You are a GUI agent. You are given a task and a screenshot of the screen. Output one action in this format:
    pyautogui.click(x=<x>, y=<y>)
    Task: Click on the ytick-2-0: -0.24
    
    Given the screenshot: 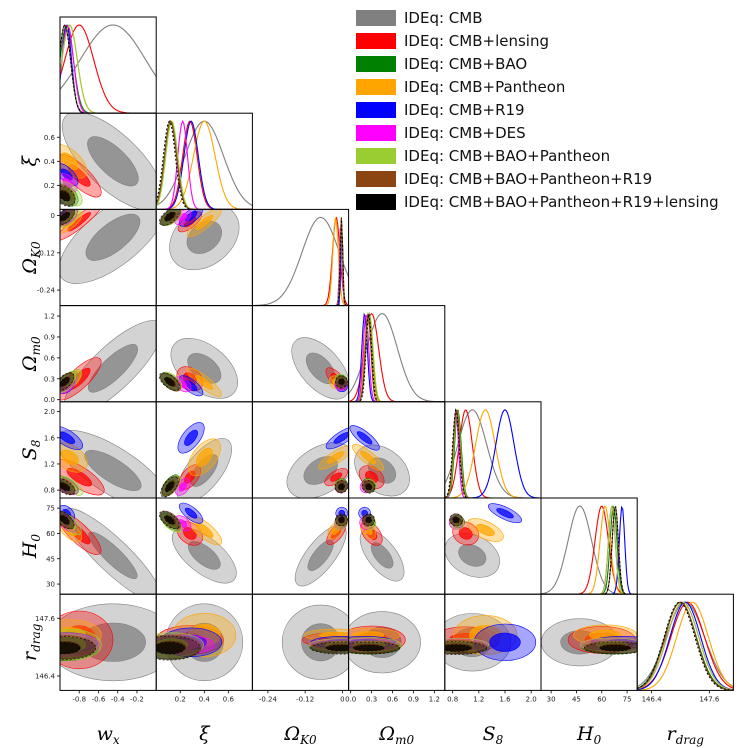 What is the action you would take?
    pyautogui.click(x=46, y=291)
    